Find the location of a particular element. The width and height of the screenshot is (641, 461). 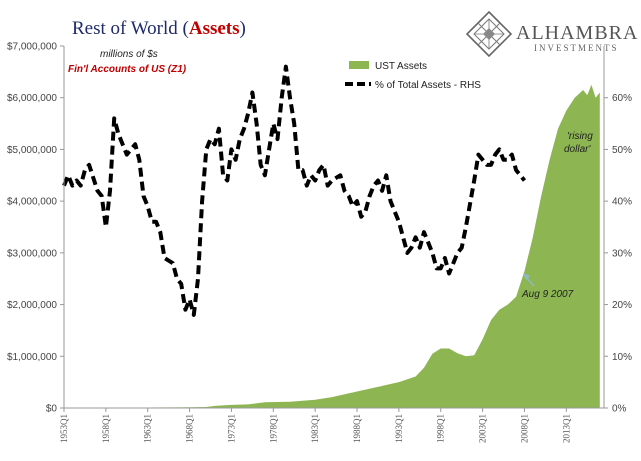

y-right-tick-label: 40% is located at coordinates (622, 202).